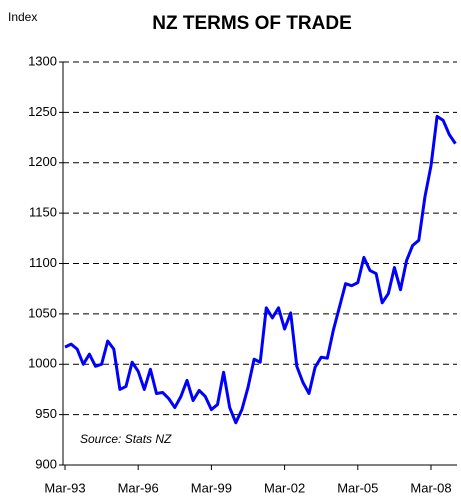  I want to click on y-axis-label: Index, so click(22, 17).